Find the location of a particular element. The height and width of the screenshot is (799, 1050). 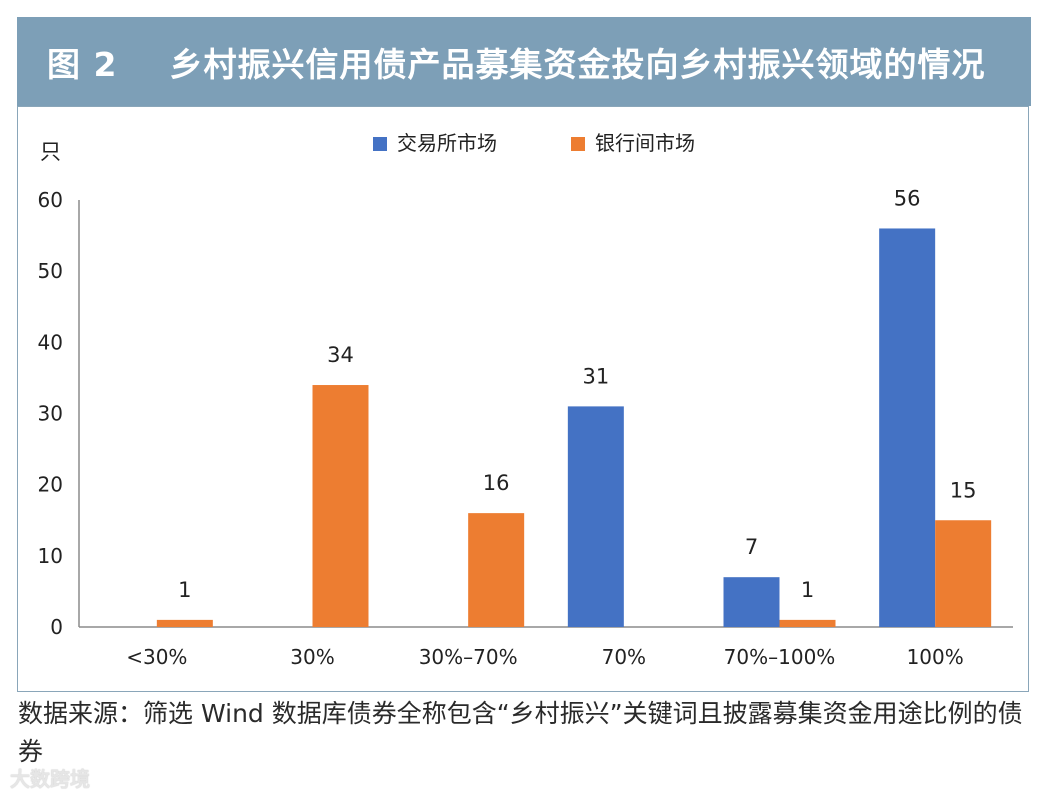

y-tick-label: 60 is located at coordinates (50, 200).